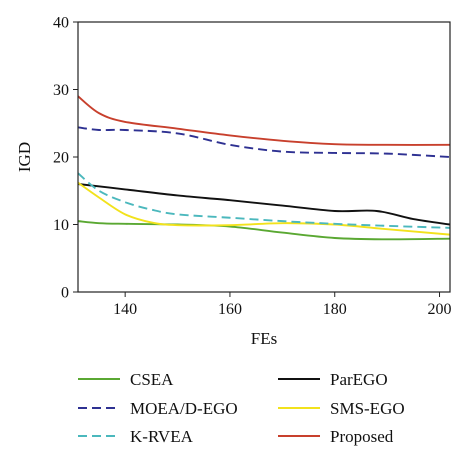 This screenshot has width=474, height=463. What do you see at coordinates (61, 23) in the screenshot?
I see `y-tick-label: 40` at bounding box center [61, 23].